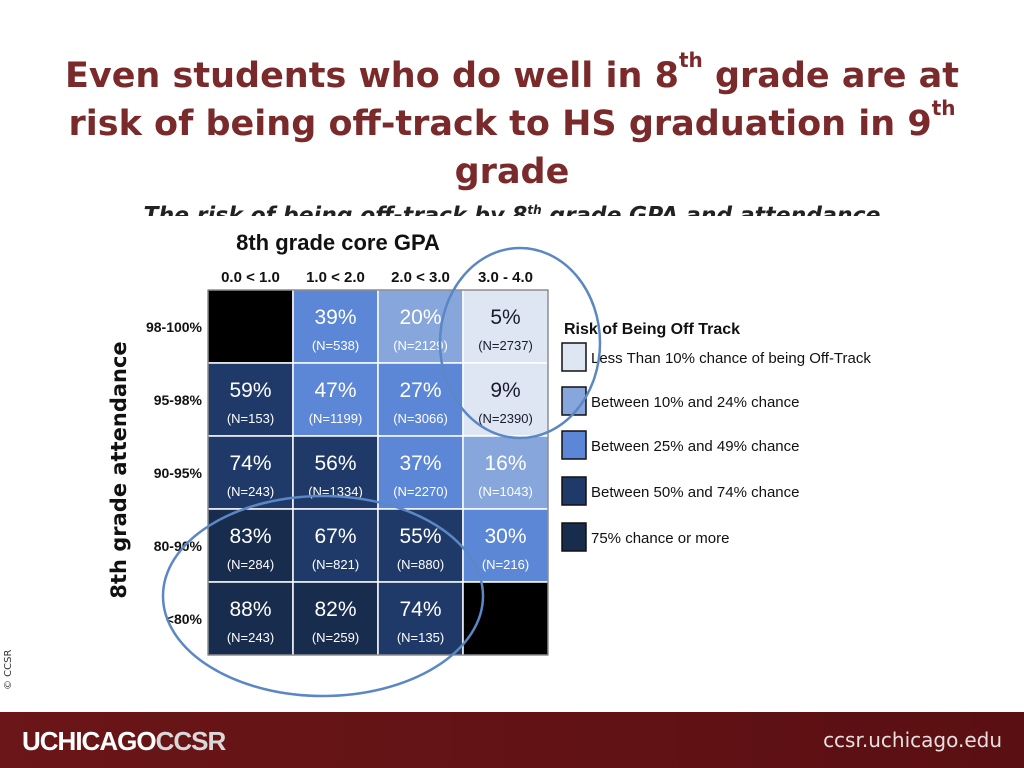 This screenshot has height=768, width=1024. Describe the element at coordinates (420, 277) in the screenshot. I see `column-label: 2.0 < 3.0` at that location.